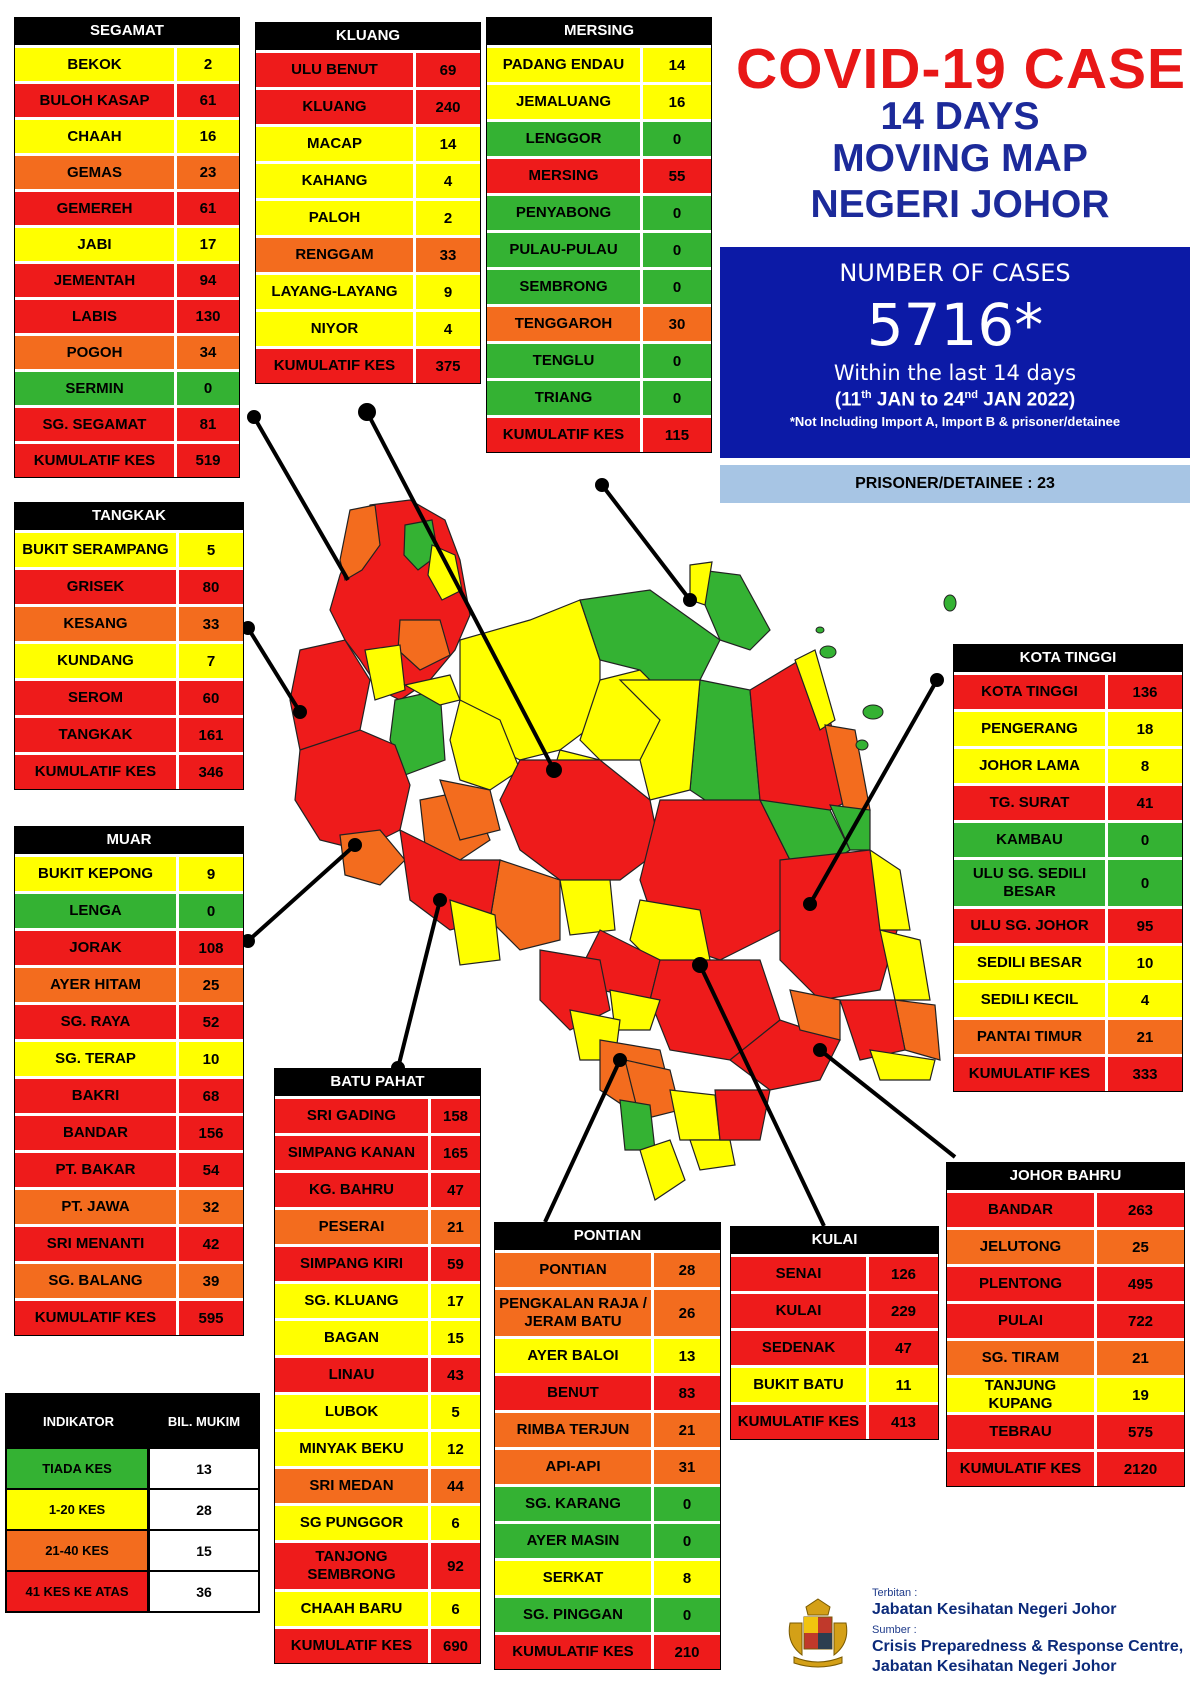 The height and width of the screenshot is (1699, 1200). I want to click on mukim-case-count: 30, so click(677, 324).